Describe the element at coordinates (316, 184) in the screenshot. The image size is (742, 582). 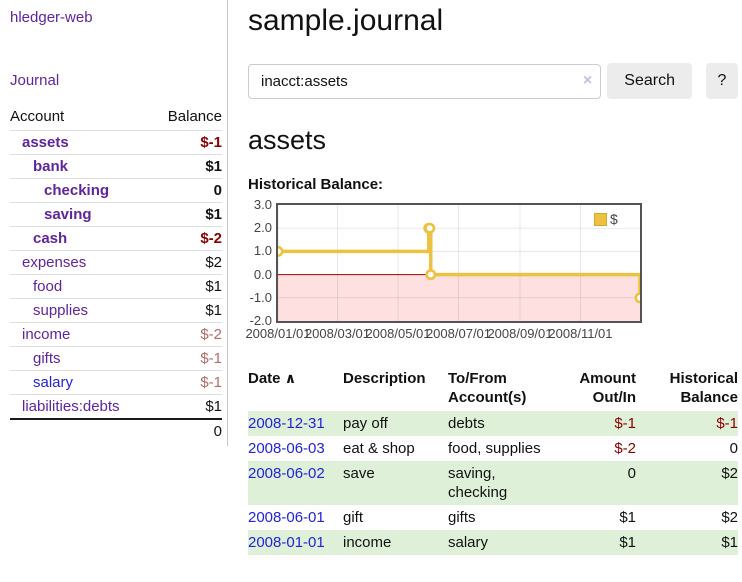
I see `chart-heading: Historical Balance:` at that location.